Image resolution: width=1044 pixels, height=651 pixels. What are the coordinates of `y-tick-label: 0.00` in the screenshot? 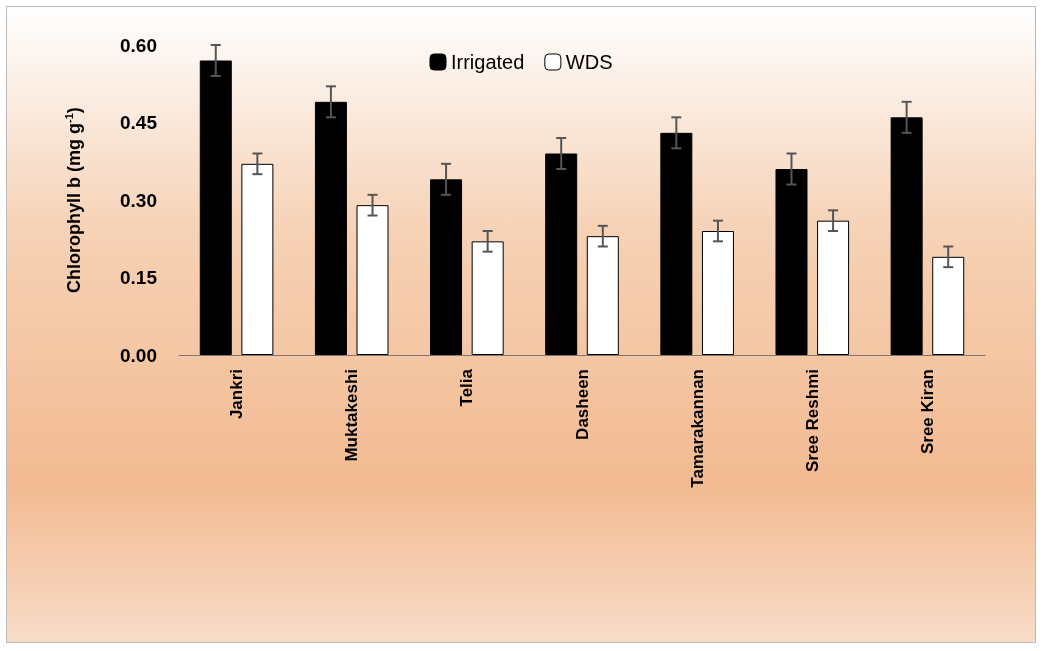 It's located at (138, 355).